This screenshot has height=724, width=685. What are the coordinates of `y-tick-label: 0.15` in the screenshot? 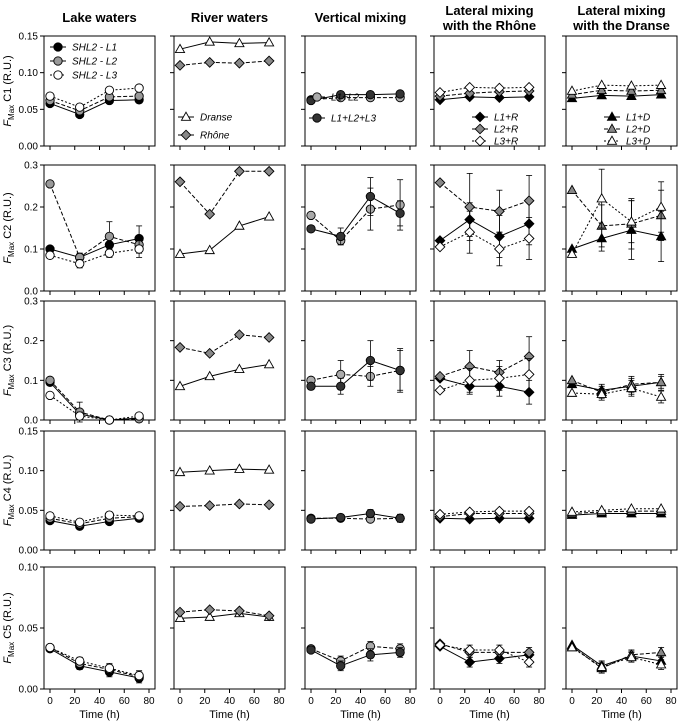 It's located at (29, 432).